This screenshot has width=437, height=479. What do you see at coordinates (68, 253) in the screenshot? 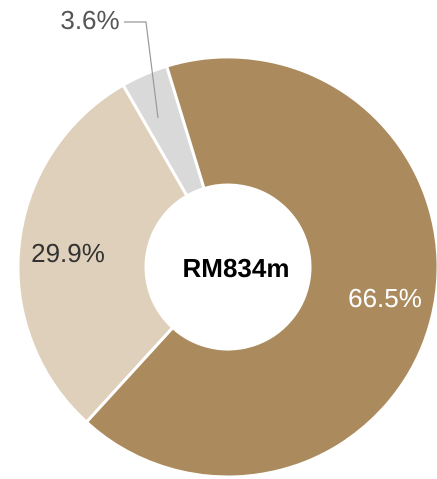
I see `data-label: 29.9%` at bounding box center [68, 253].